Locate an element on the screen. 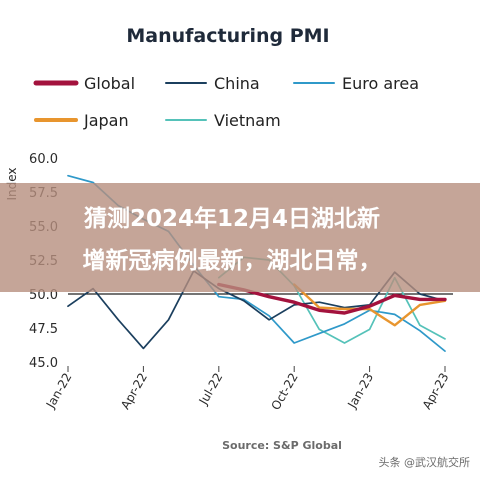  legend-label-global: Global is located at coordinates (109, 83).